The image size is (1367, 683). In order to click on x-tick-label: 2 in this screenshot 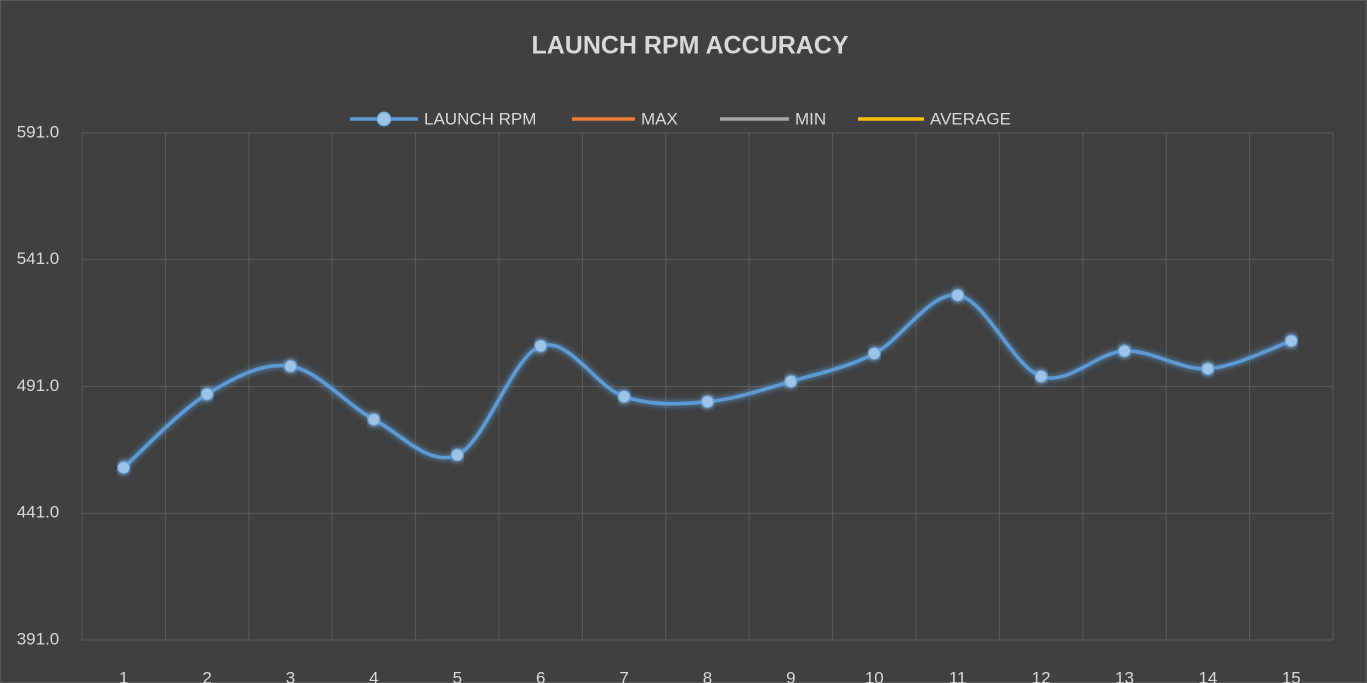, I will do `click(206, 675)`.